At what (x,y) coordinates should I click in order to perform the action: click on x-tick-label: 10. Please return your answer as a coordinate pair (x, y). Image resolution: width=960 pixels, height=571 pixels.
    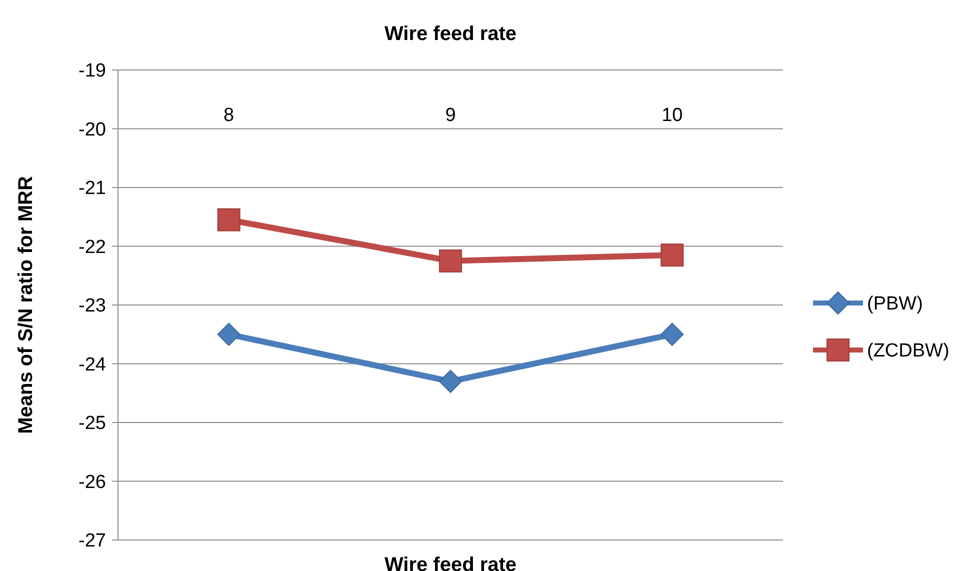
    Looking at the image, I should click on (672, 115).